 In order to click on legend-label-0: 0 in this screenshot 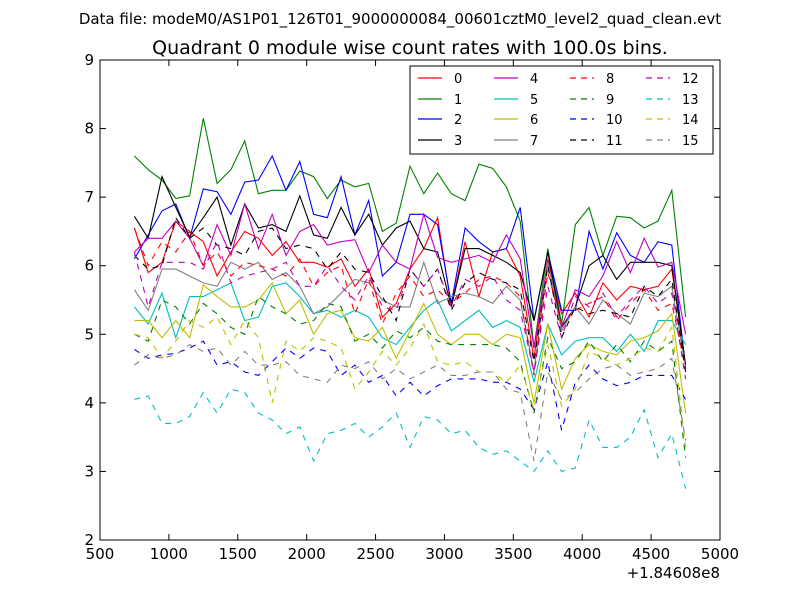, I will do `click(458, 79)`.